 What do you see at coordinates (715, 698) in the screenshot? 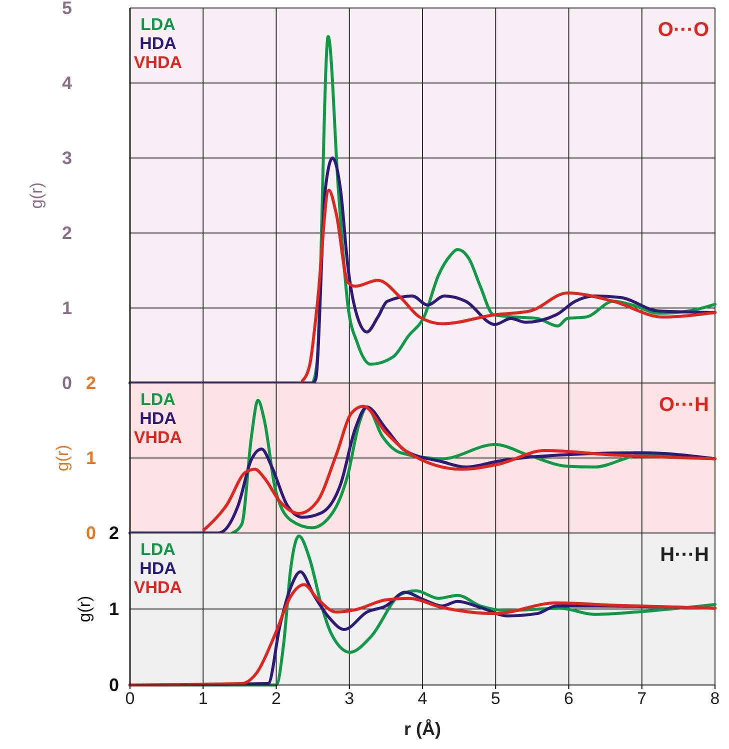
I see `x-tick-label: 8` at bounding box center [715, 698].